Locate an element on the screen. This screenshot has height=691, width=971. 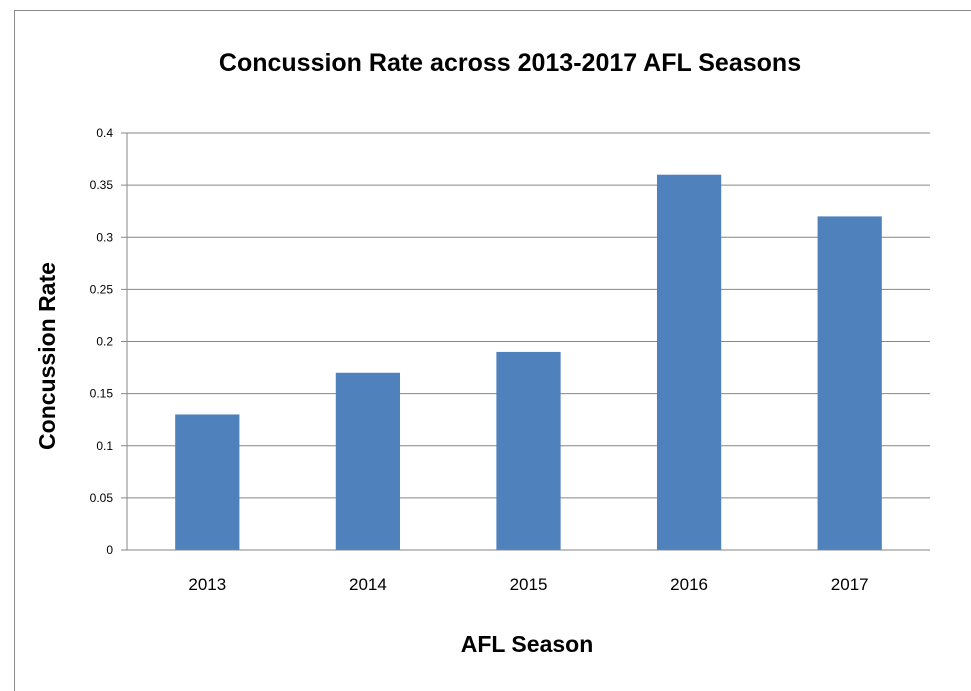
y-tick-label-6: 0.3 is located at coordinates (104, 237).